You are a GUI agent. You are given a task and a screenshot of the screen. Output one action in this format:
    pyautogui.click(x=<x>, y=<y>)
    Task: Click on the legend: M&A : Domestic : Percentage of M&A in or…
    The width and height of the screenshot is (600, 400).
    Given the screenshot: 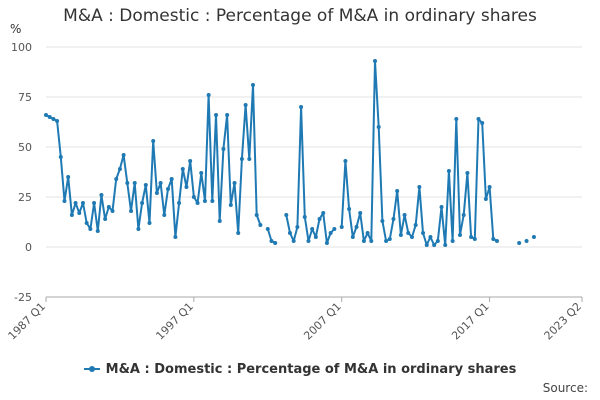 What is the action you would take?
    pyautogui.click(x=300, y=369)
    